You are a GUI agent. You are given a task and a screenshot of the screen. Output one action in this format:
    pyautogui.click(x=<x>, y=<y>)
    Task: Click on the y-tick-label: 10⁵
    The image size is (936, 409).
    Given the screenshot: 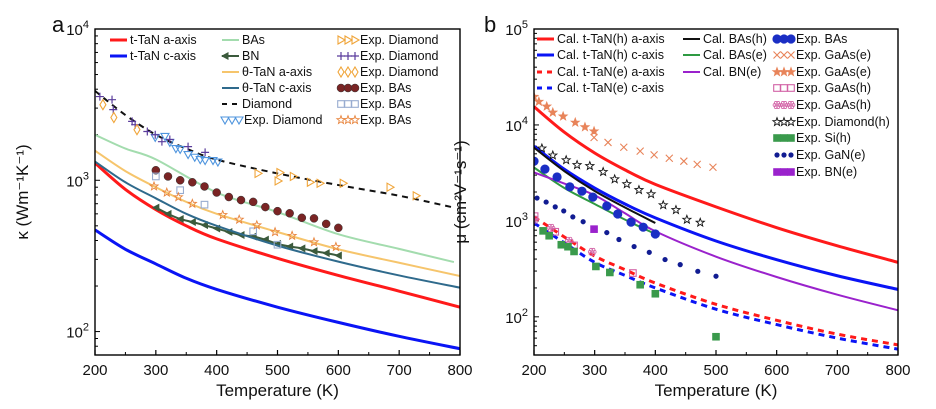 What is the action you would take?
    pyautogui.click(x=516, y=29)
    